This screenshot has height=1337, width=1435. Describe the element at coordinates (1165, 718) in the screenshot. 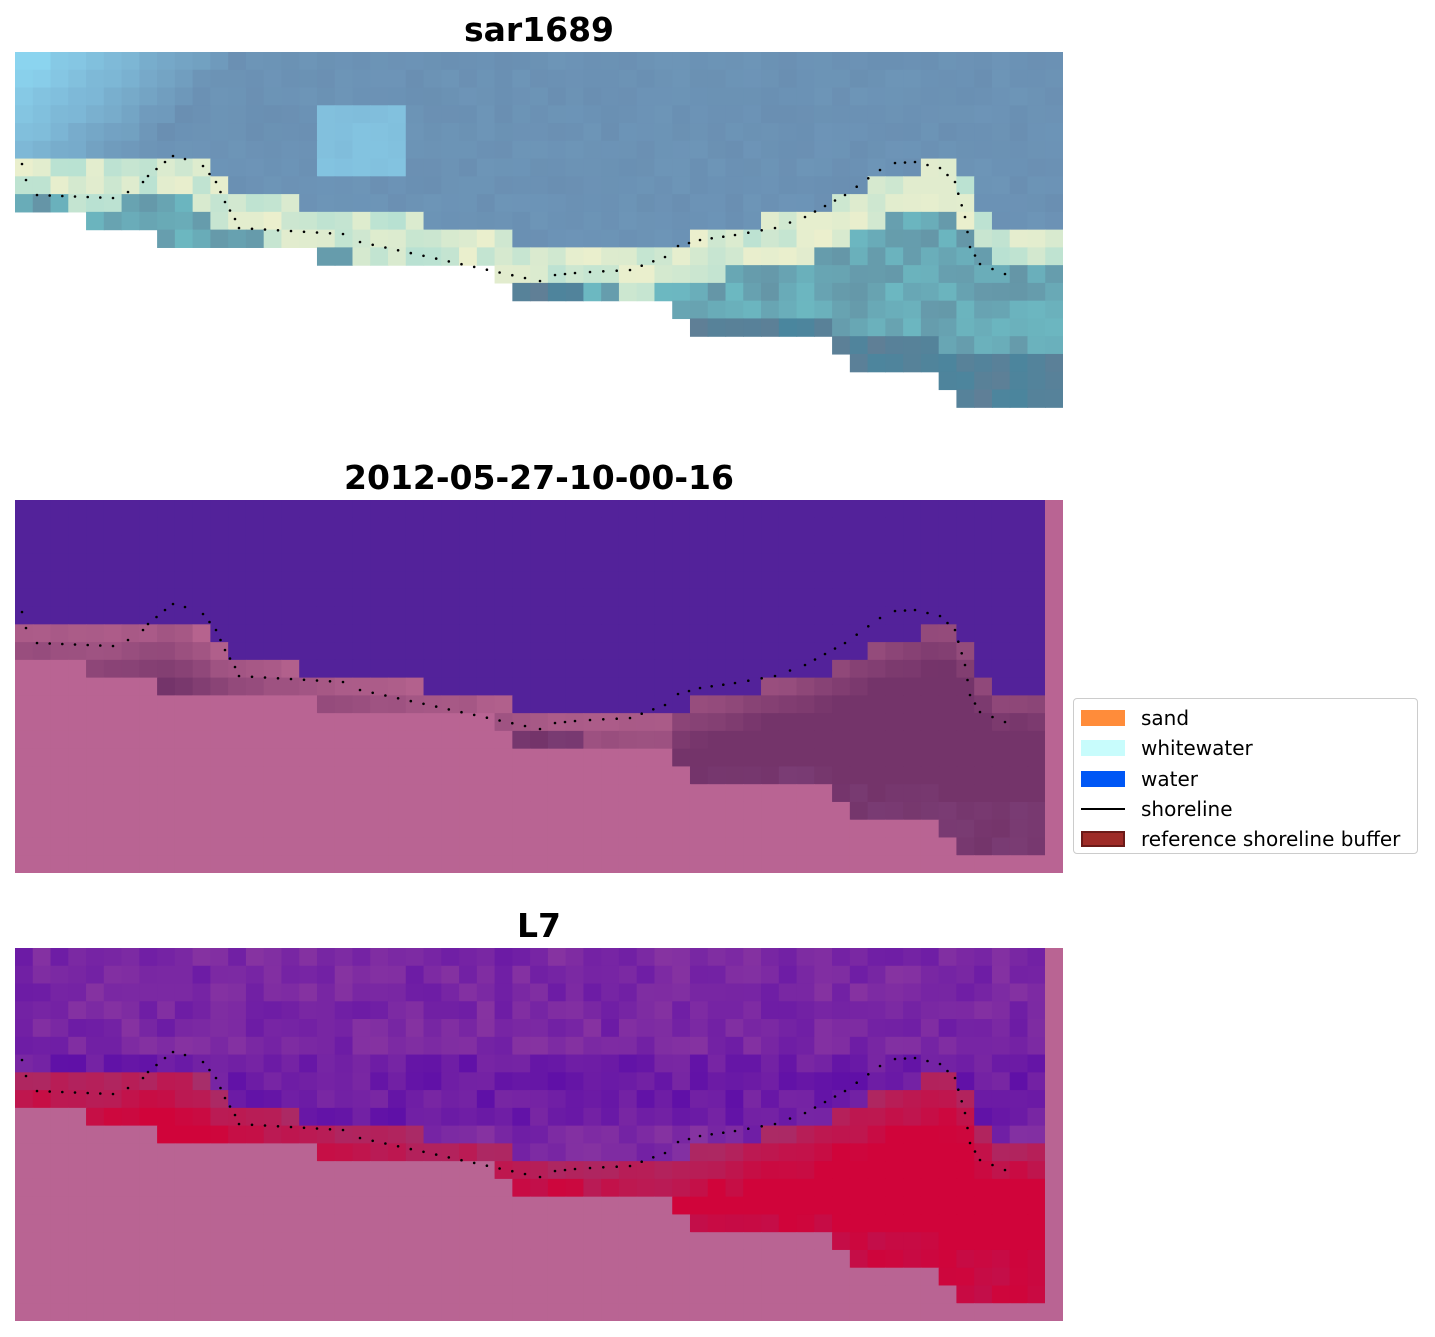

I see `legend-label: sand` at that location.